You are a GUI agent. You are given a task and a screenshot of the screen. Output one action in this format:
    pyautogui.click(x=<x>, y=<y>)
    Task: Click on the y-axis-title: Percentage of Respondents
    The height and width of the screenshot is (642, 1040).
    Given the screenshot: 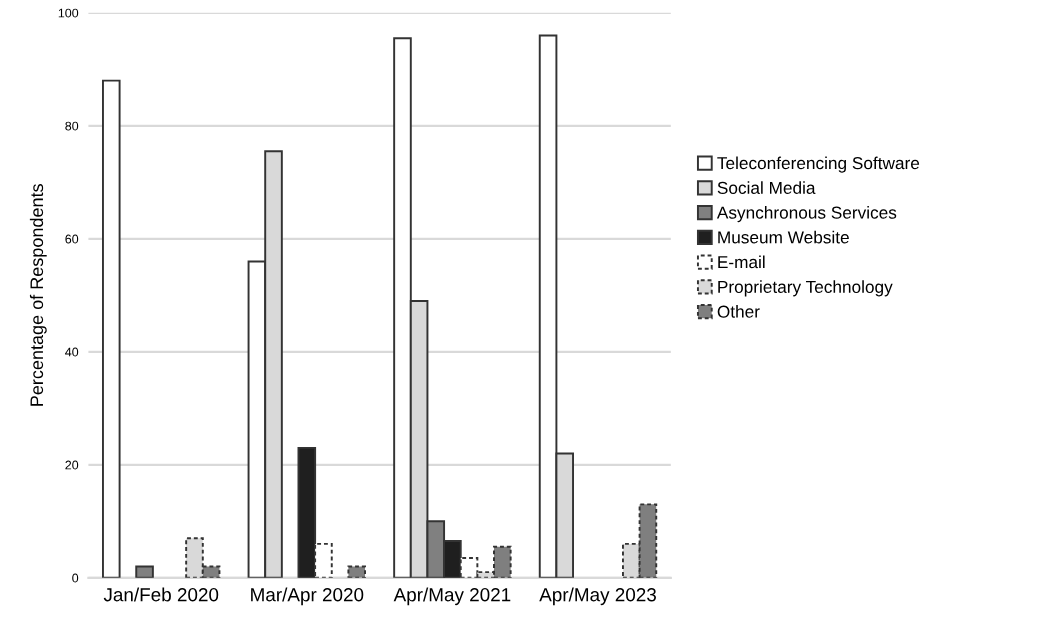 What is the action you would take?
    pyautogui.click(x=38, y=295)
    